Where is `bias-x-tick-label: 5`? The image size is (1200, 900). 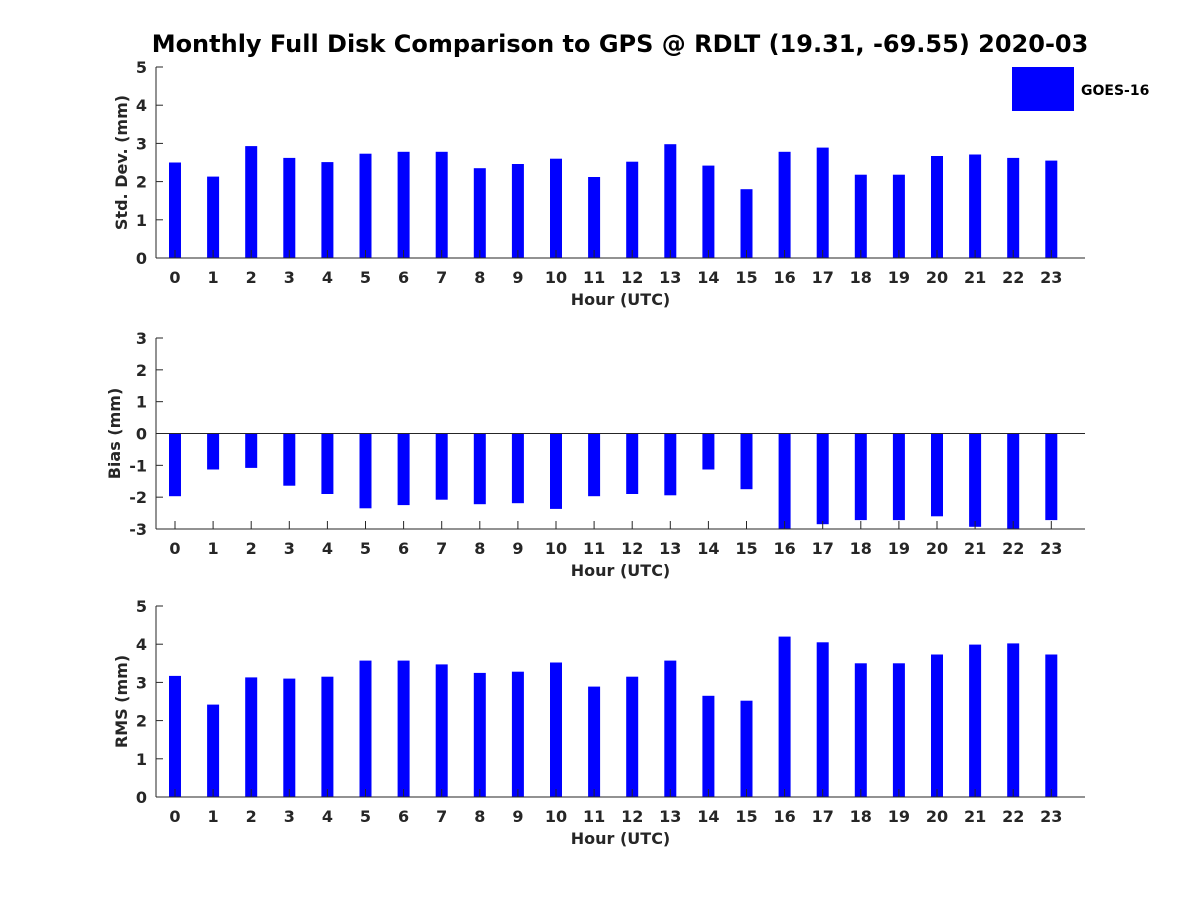
bias-x-tick-label: 5 is located at coordinates (365, 548).